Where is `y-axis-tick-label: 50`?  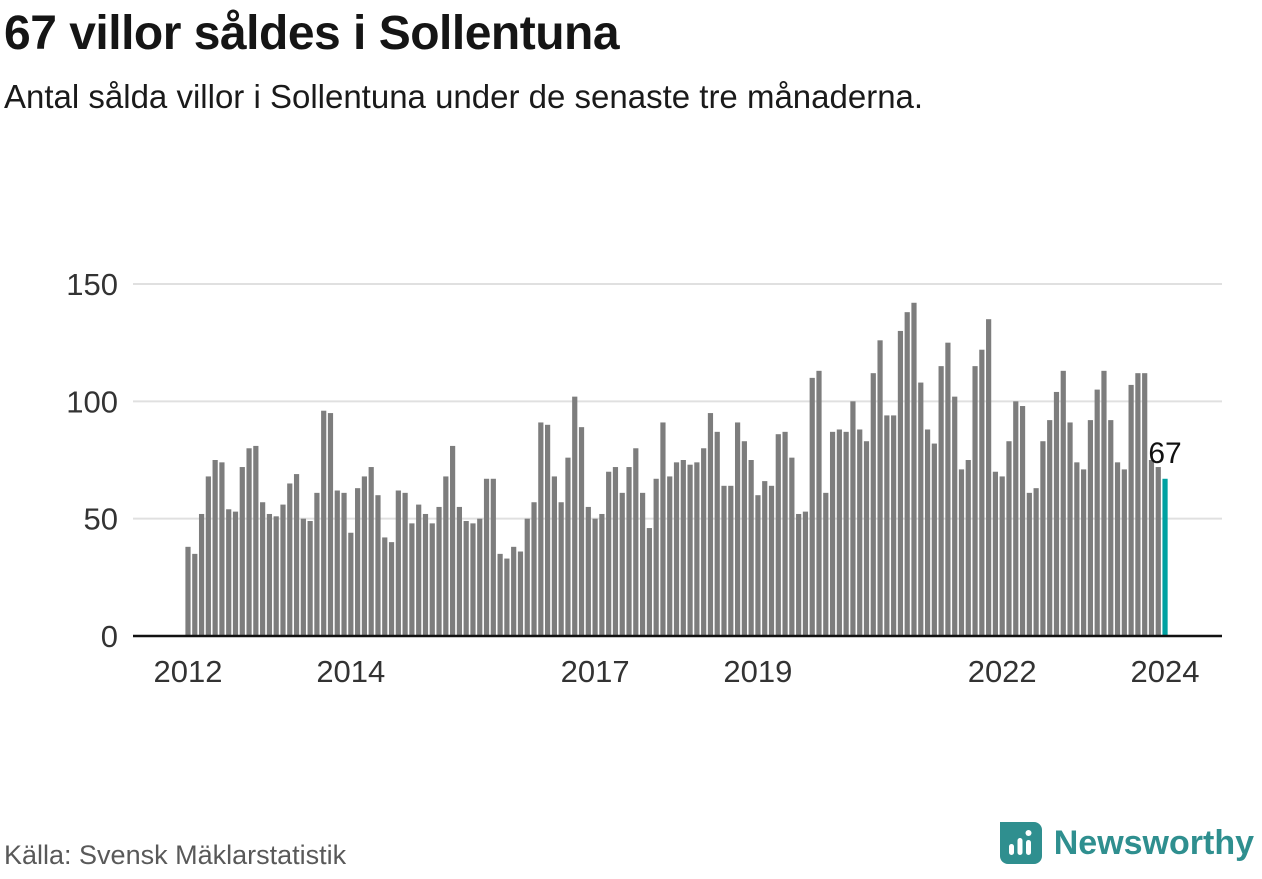
y-axis-tick-label: 50 is located at coordinates (101, 519).